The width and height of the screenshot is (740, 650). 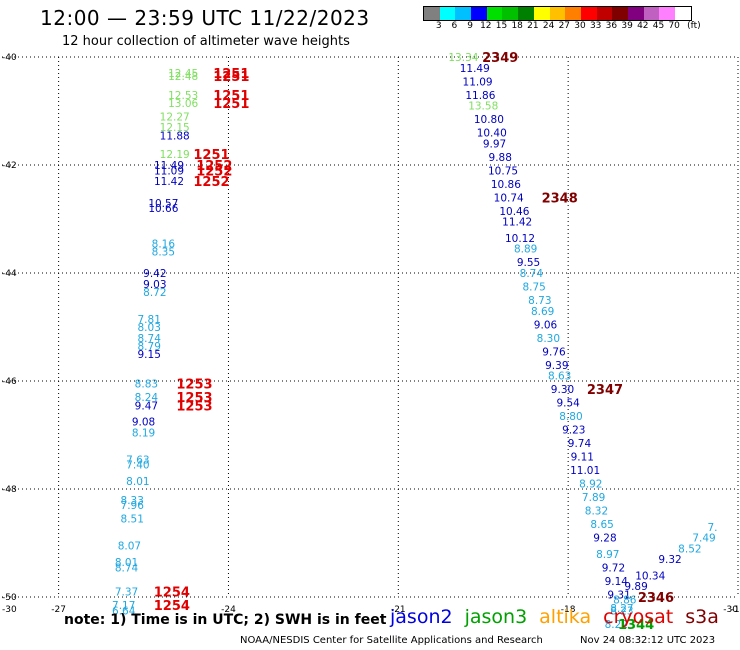 I want to click on satellite-altika: altika, so click(x=565, y=617).